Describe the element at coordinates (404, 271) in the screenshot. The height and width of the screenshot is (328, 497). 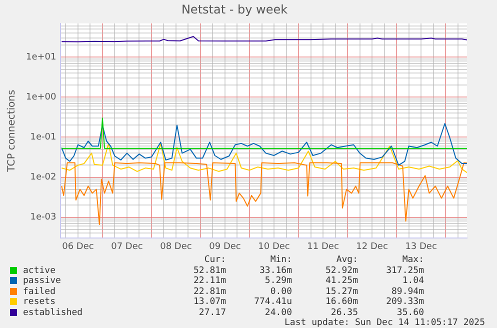
I see `text: 317.25m` at that location.